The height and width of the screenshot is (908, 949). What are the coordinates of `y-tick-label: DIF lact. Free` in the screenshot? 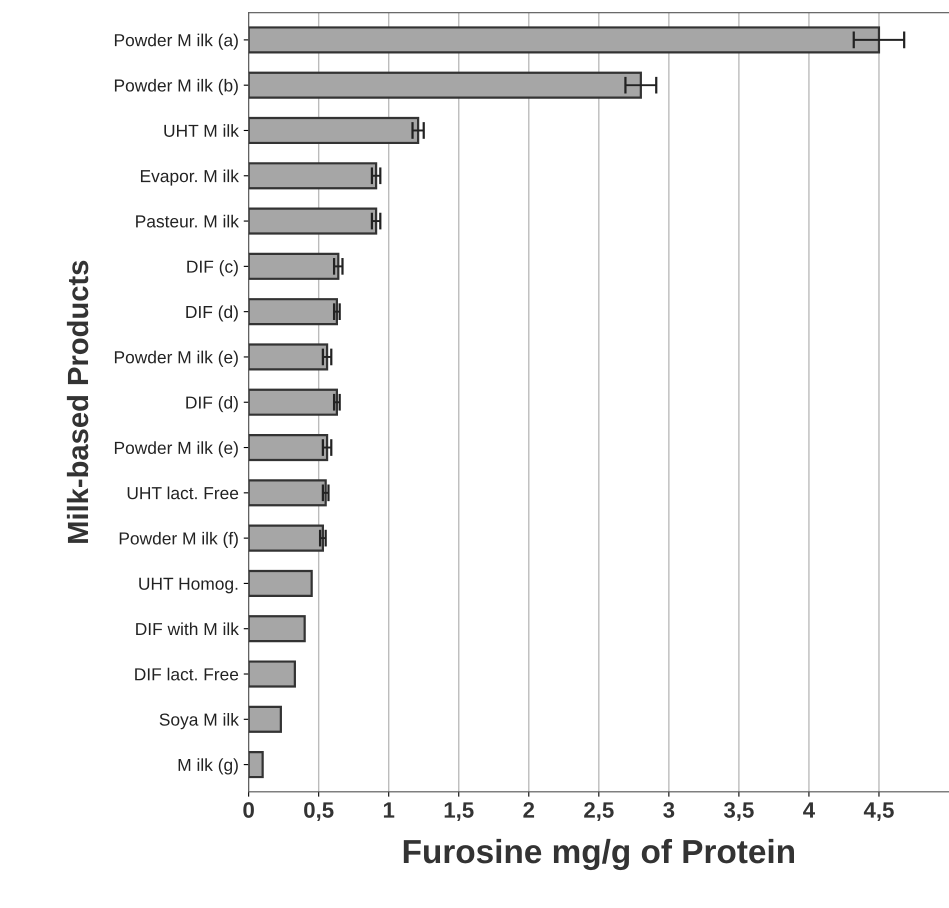 It's located at (186, 674).